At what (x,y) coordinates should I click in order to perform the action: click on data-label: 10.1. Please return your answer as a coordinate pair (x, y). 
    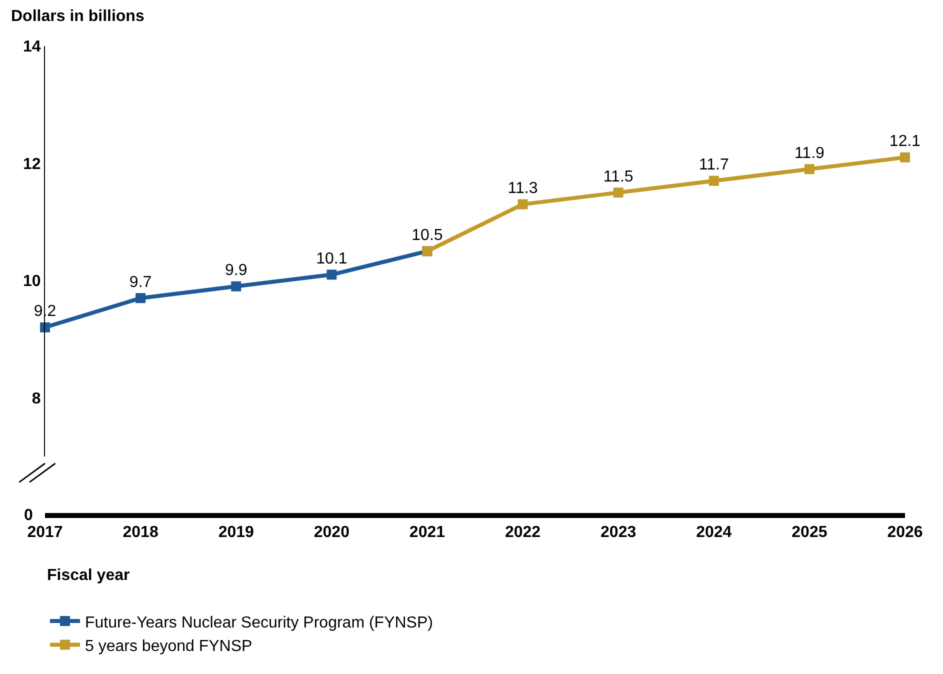
    Looking at the image, I should click on (332, 259).